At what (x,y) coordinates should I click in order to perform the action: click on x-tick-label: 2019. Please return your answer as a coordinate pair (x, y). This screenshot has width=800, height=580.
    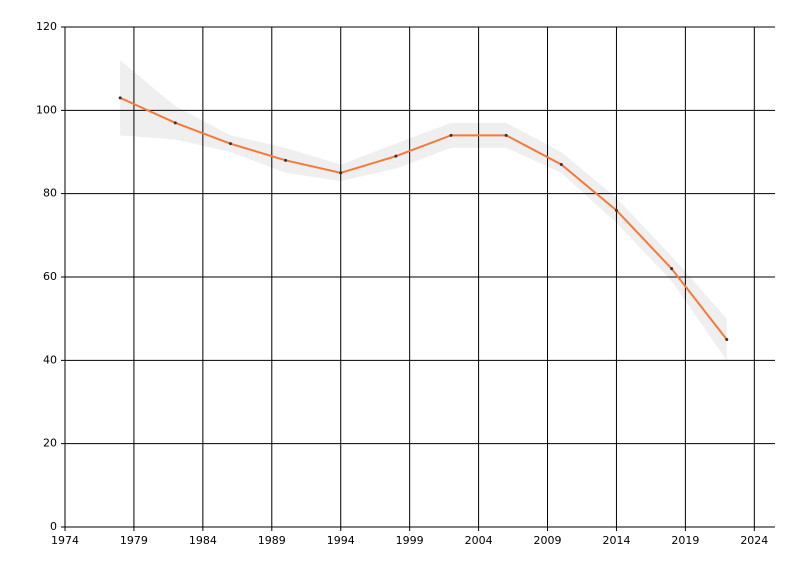
    Looking at the image, I should click on (685, 540).